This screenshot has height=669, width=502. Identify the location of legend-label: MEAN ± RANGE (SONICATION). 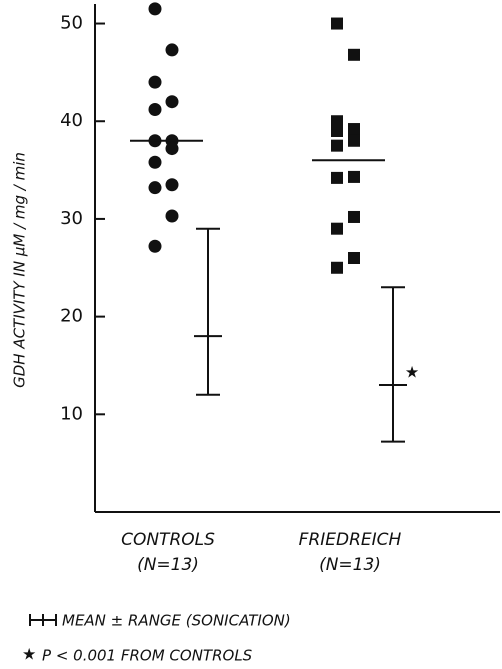
(176, 621).